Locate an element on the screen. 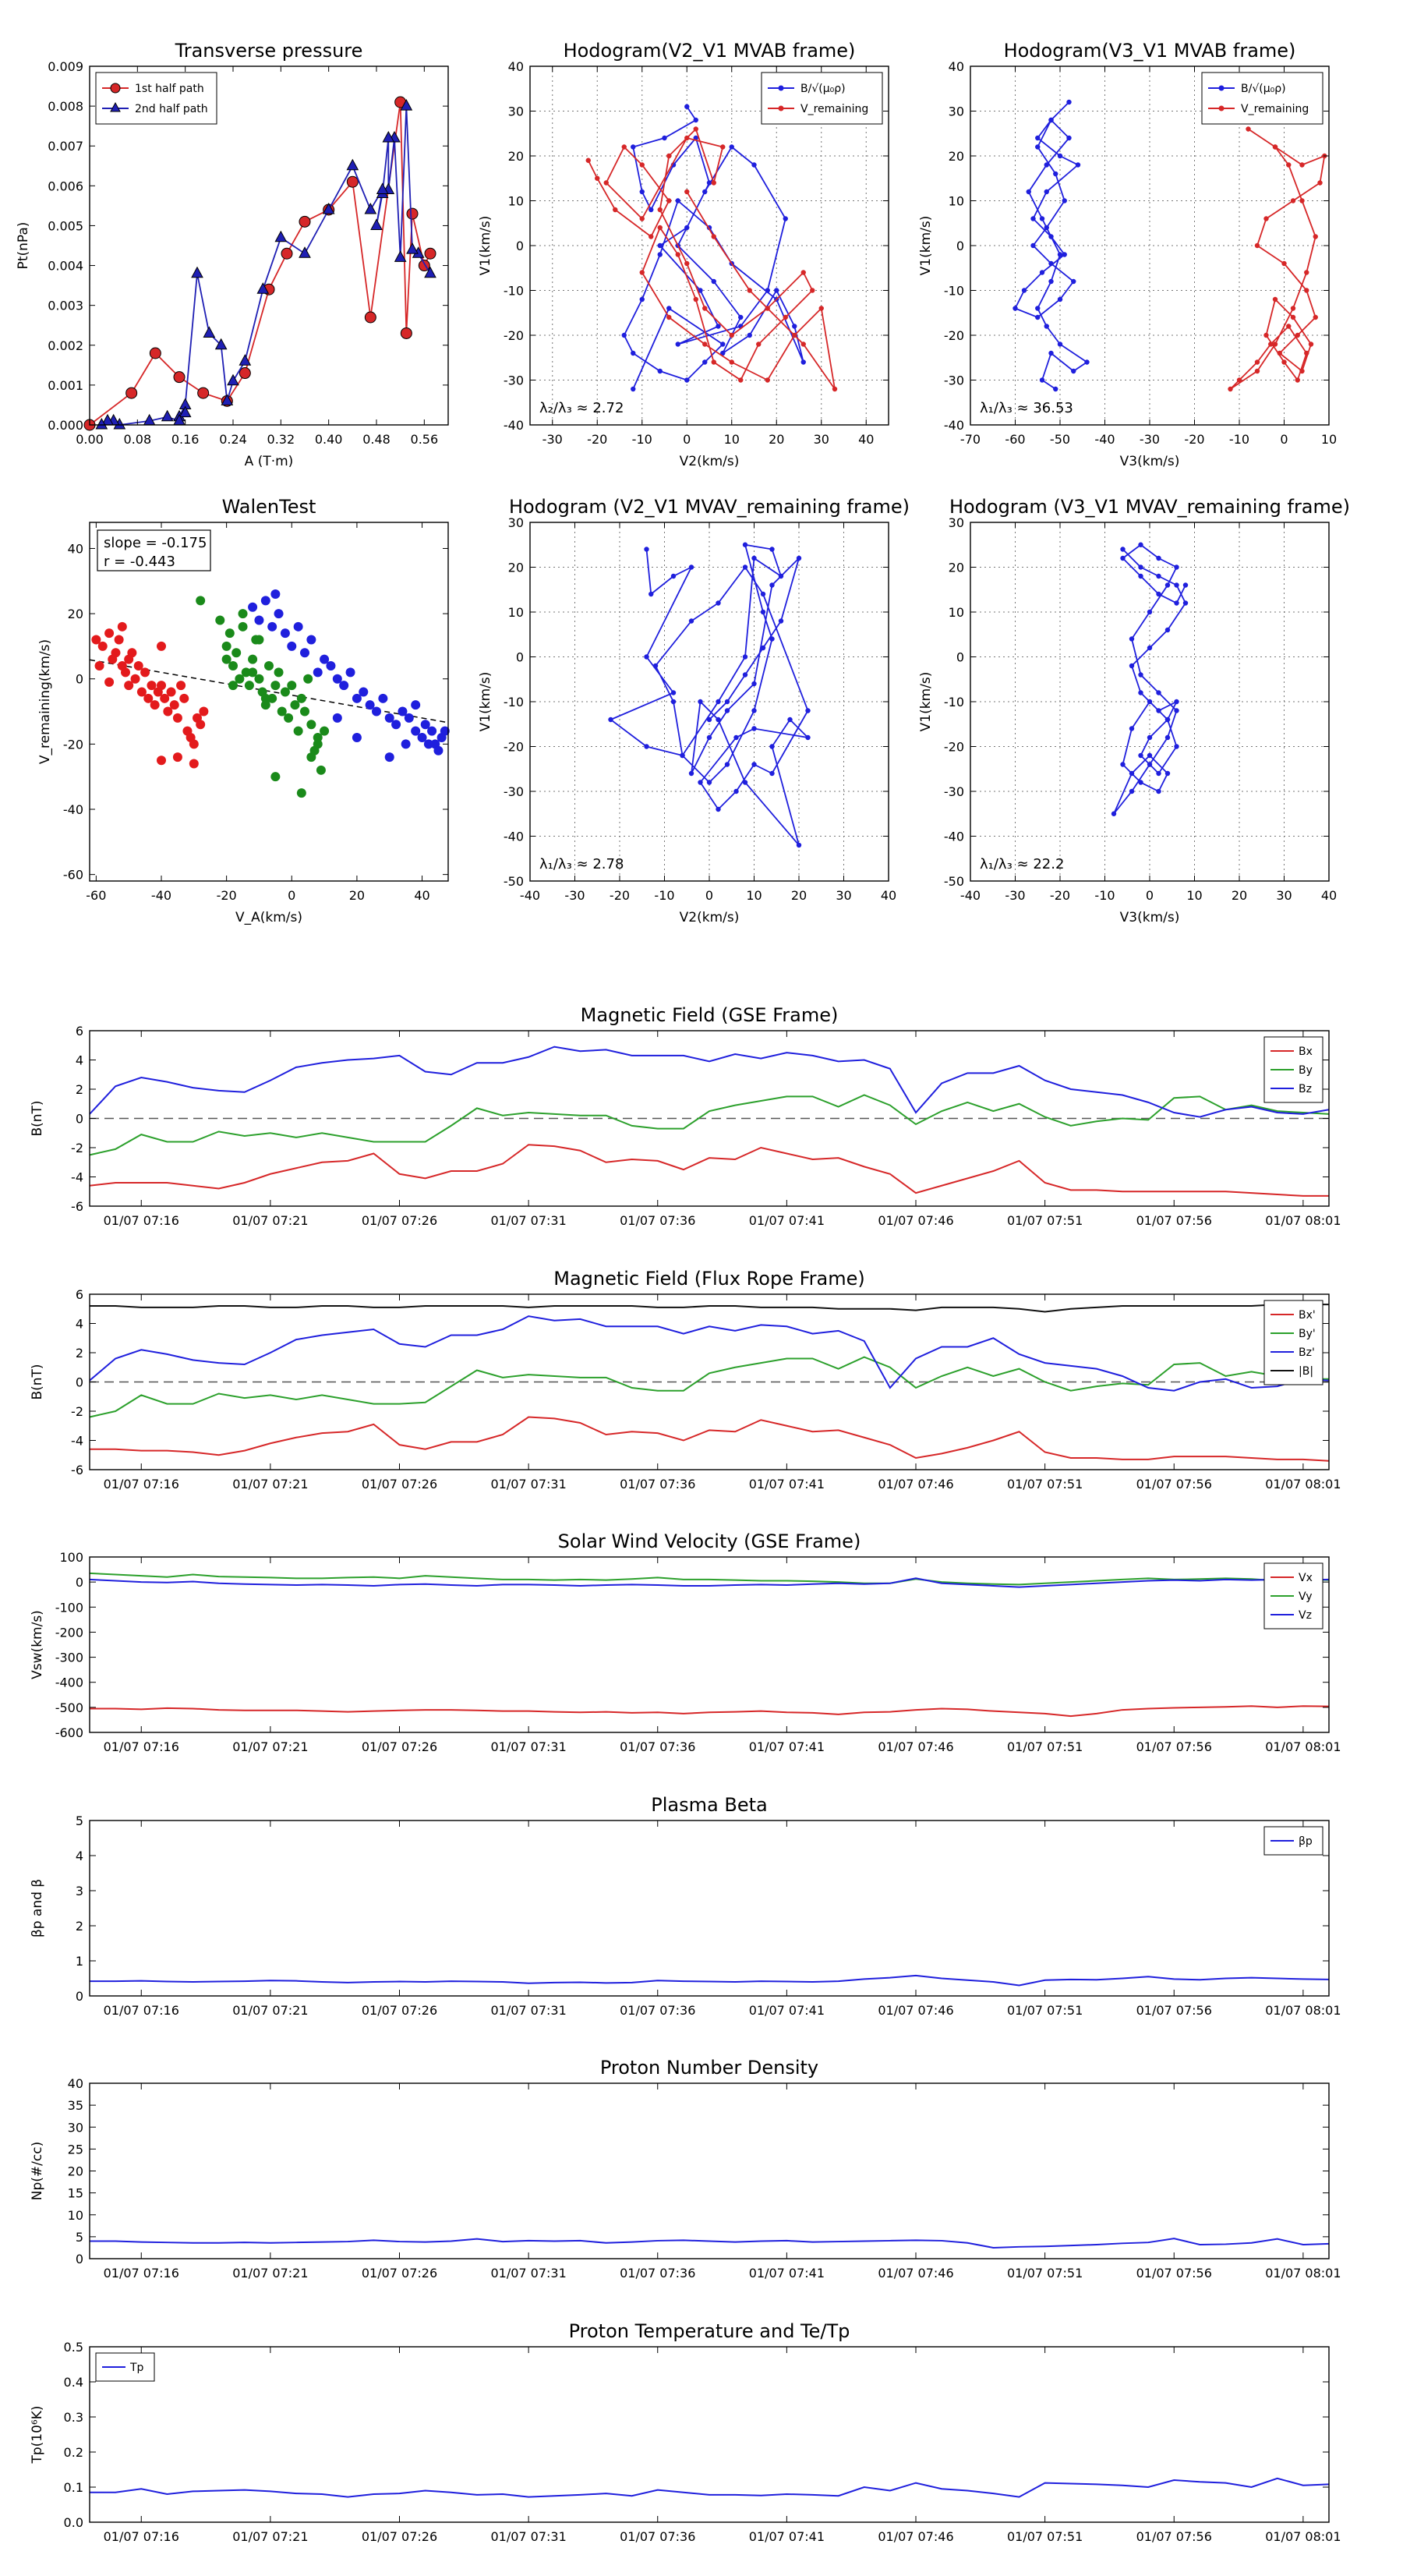 This screenshot has width=1403, height=2576. x-tick-label: 01/07 07:21 is located at coordinates (270, 1484).